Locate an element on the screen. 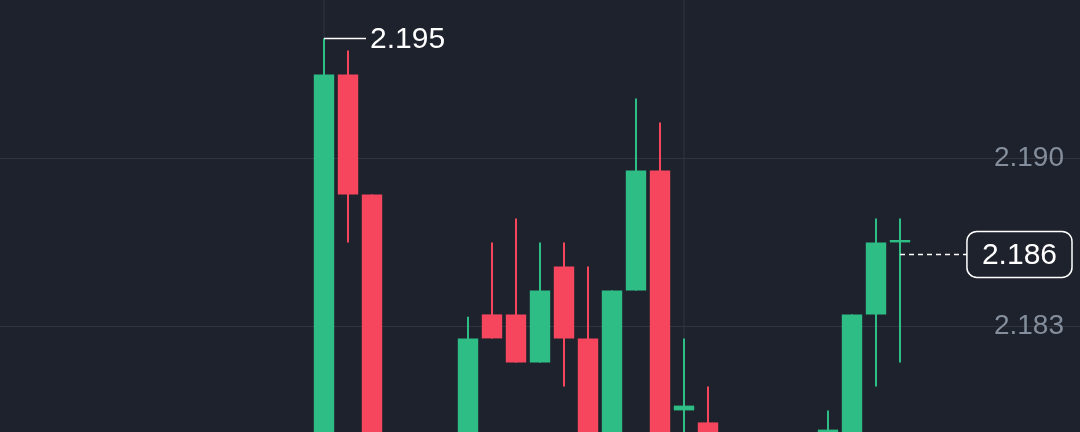 The height and width of the screenshot is (432, 1080). annotation: 2.195 is located at coordinates (408, 37).